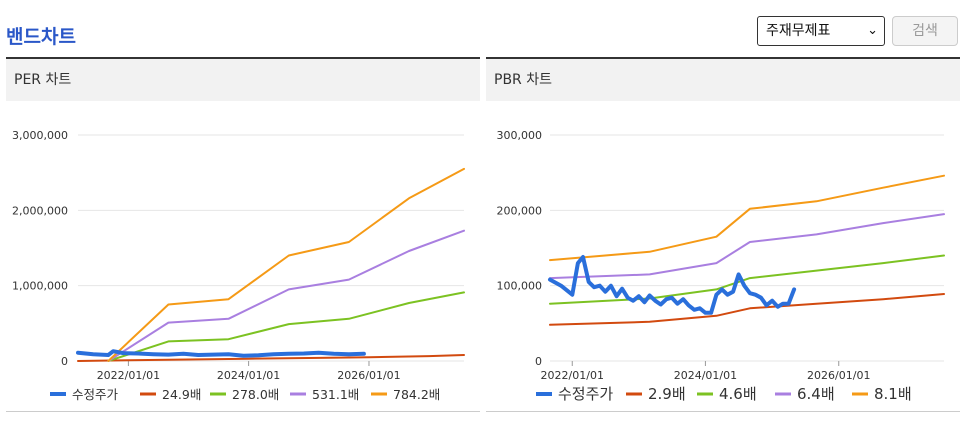 This screenshot has width=966, height=425. Describe the element at coordinates (181, 394) in the screenshot. I see `legend-label: 24.9배` at that location.